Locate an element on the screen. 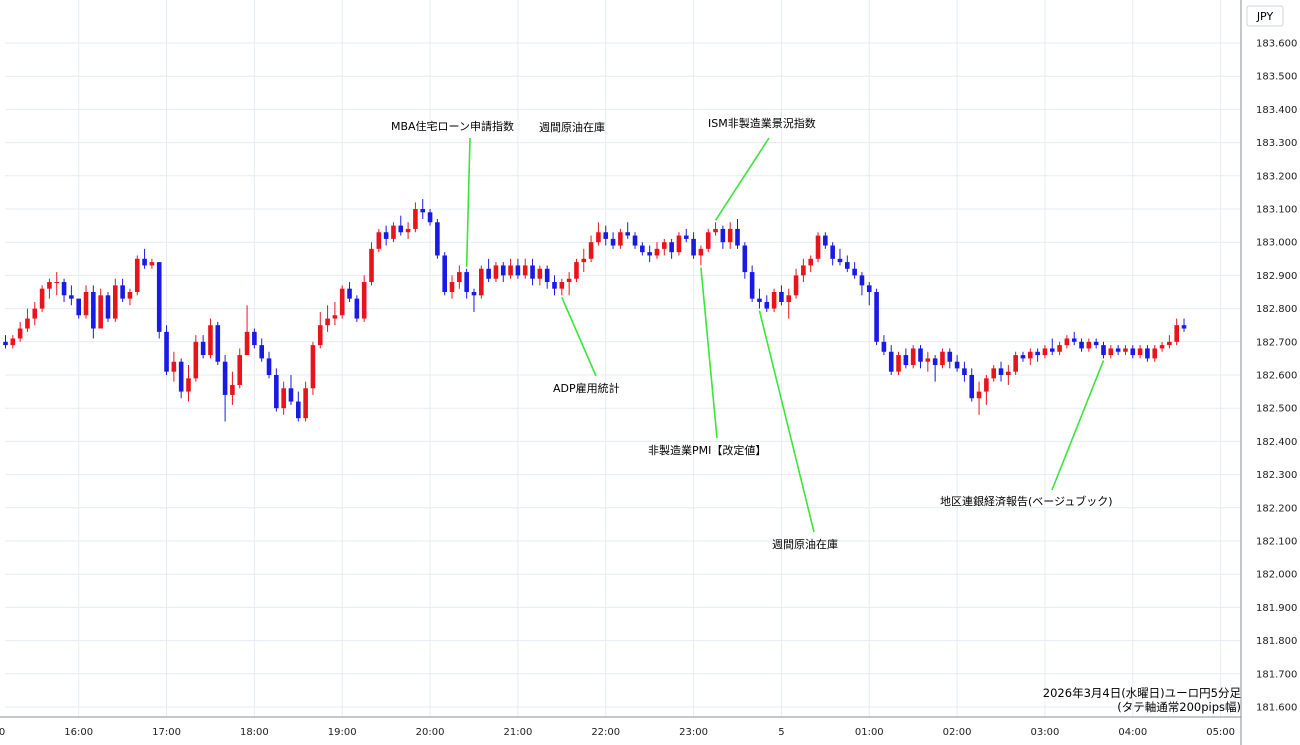  y-tick-label: 182.300 is located at coordinates (1276, 475).